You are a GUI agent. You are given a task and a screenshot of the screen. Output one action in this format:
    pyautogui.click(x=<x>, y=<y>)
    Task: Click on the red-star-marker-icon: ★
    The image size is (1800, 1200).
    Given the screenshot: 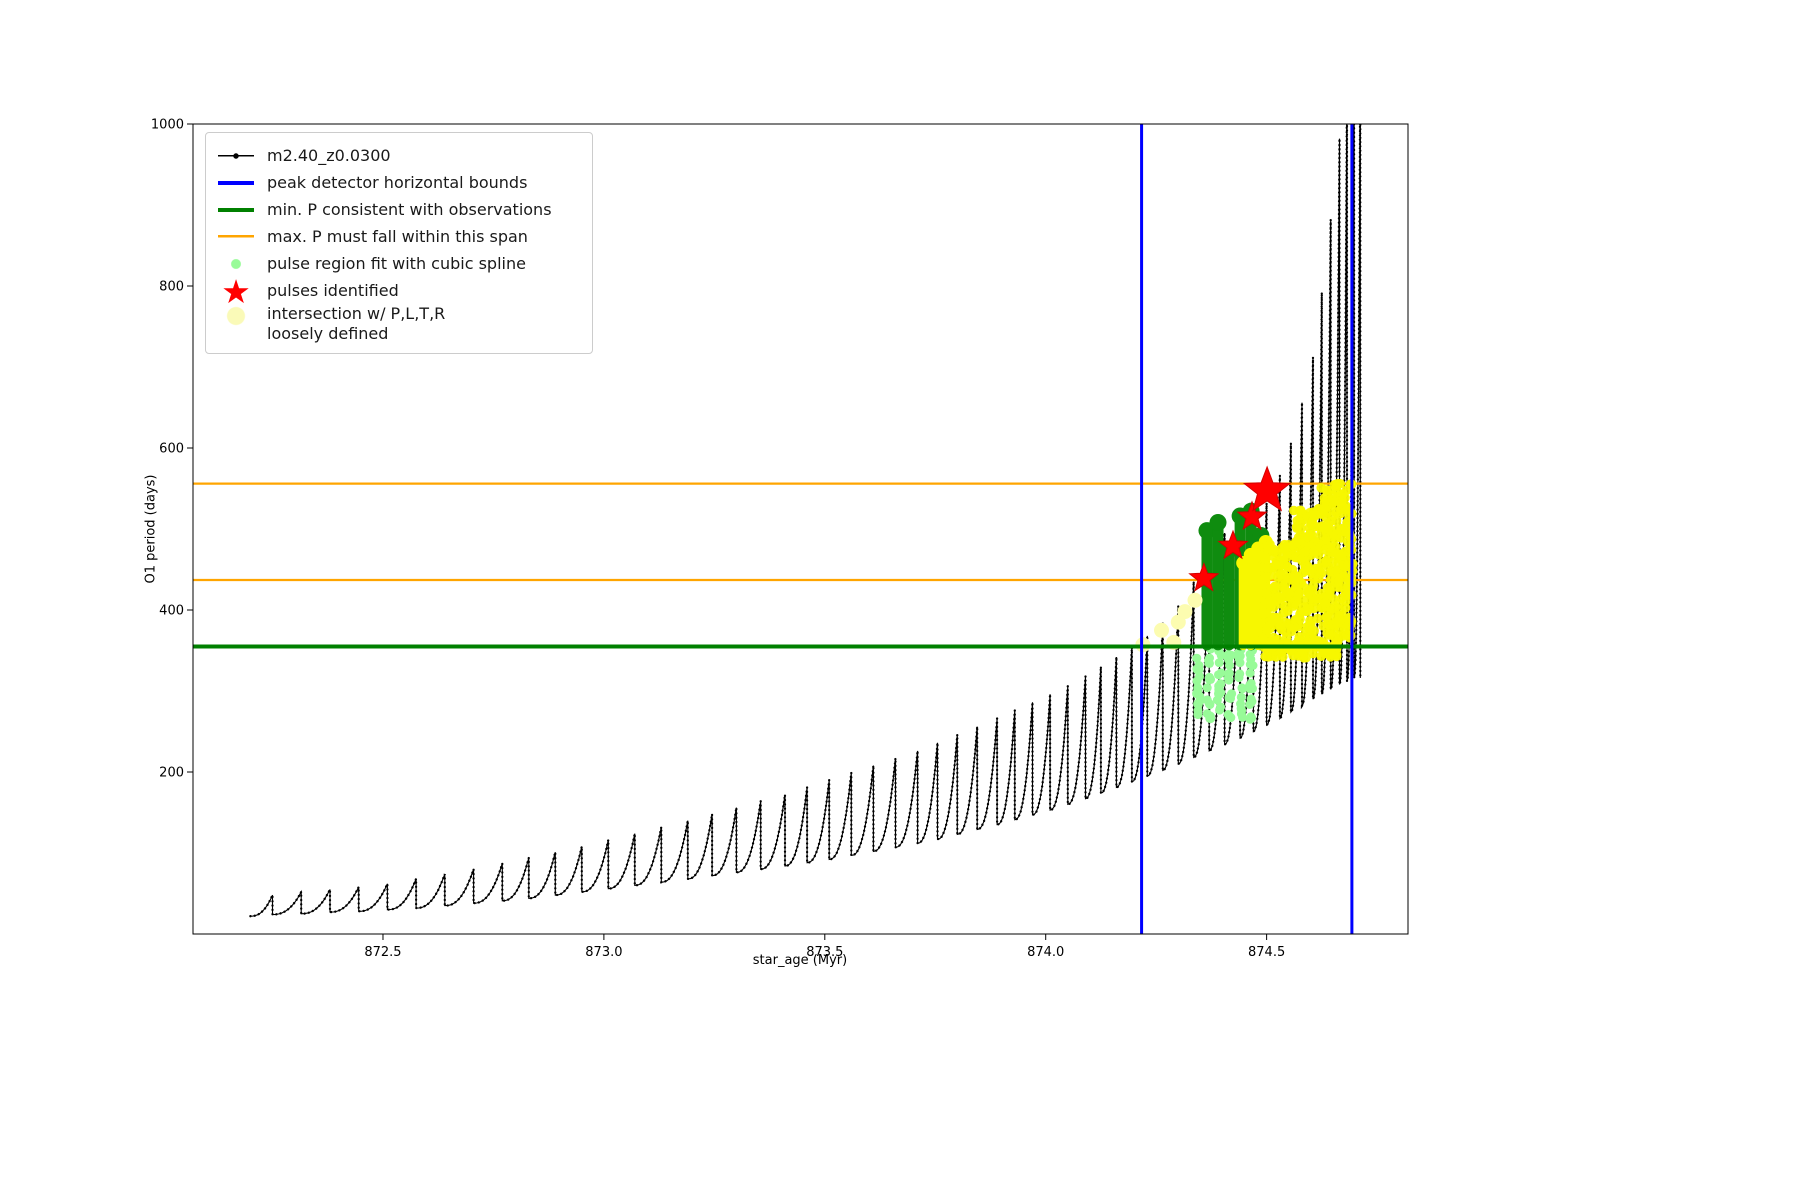 What is the action you would take?
    pyautogui.click(x=236, y=291)
    